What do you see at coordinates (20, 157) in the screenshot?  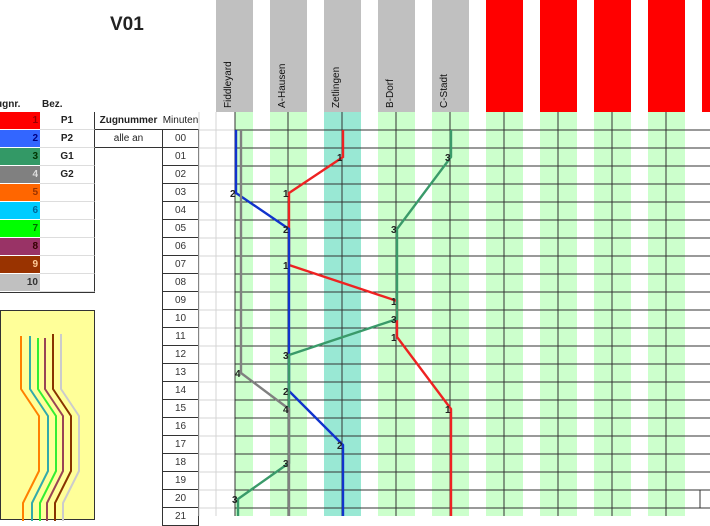 I see `train-color-cell: 3` at bounding box center [20, 157].